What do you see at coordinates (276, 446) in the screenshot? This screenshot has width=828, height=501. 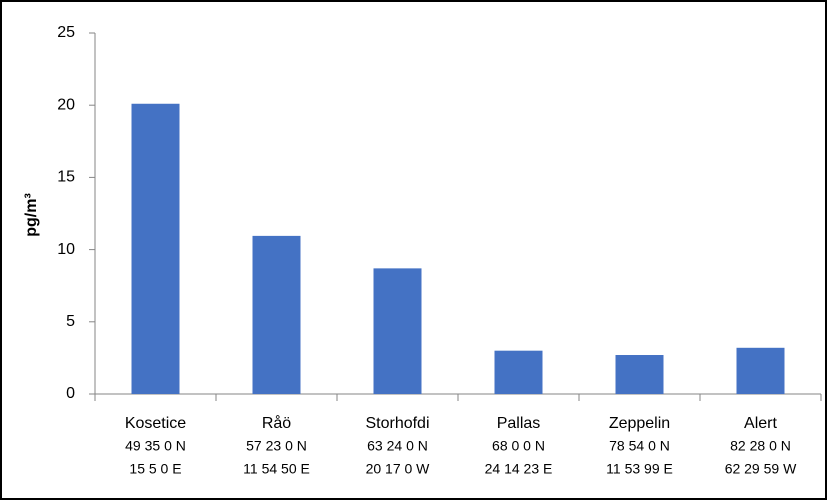 I see `coordinate-label: 57 23 0 N` at bounding box center [276, 446].